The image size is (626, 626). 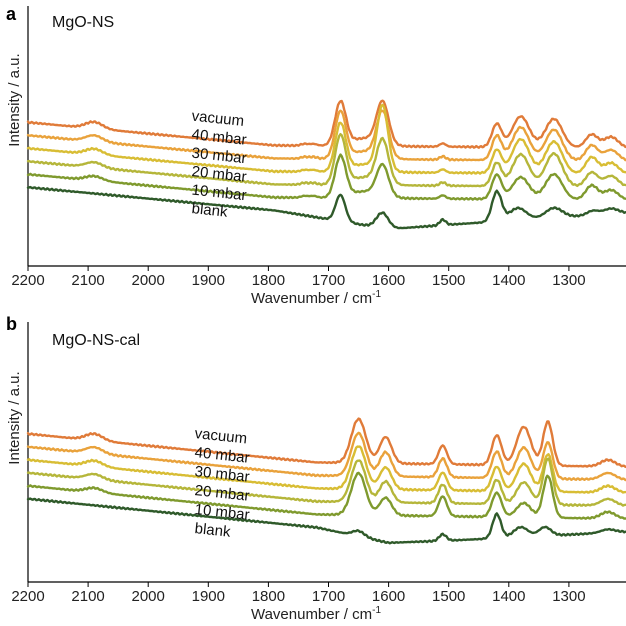 I want to click on panel-a-series-label: 30 mbar, so click(x=219, y=156).